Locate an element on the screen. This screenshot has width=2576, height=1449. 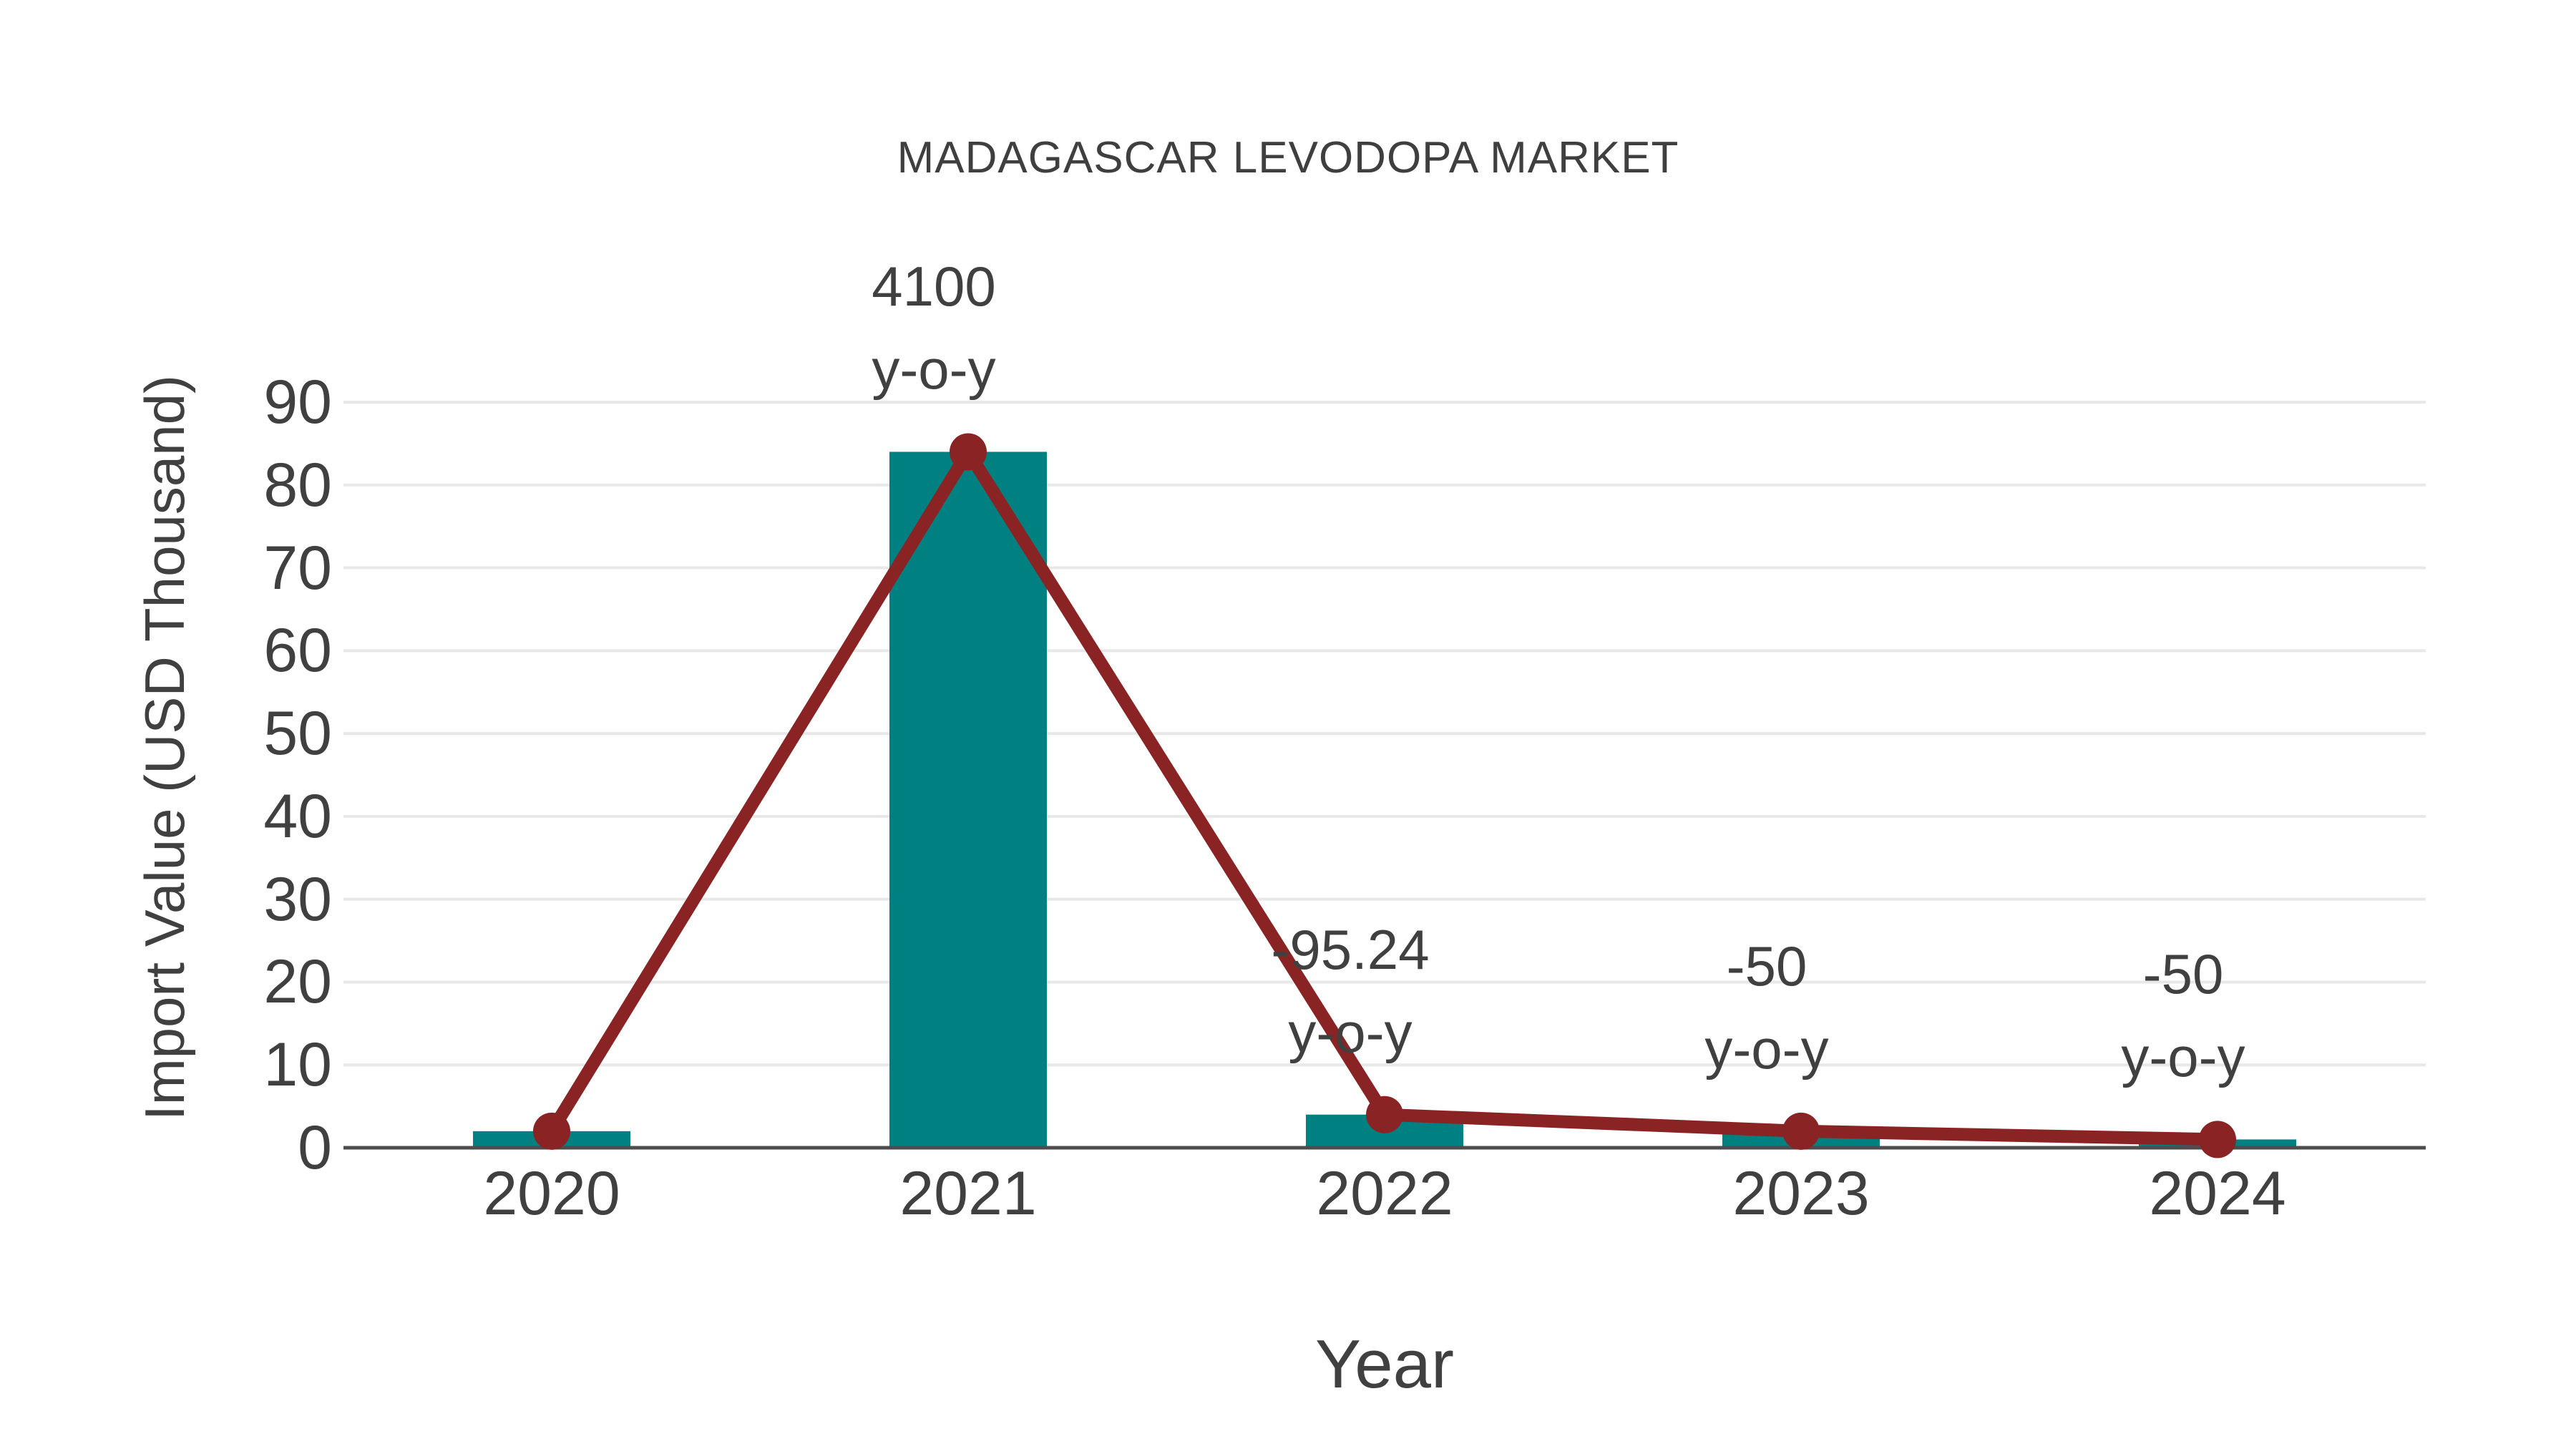
marker-2021 is located at coordinates (968, 452).